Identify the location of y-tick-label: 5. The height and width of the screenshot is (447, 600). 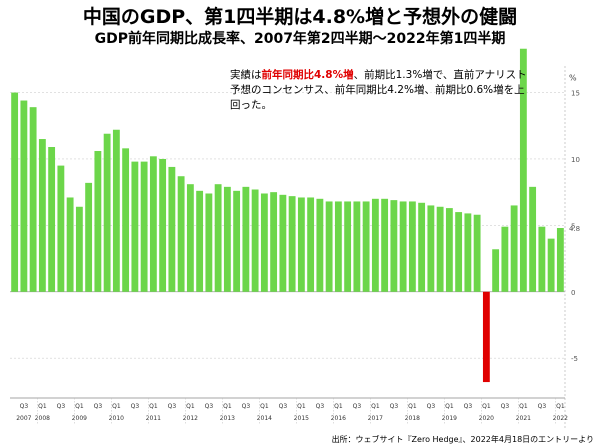
(573, 226).